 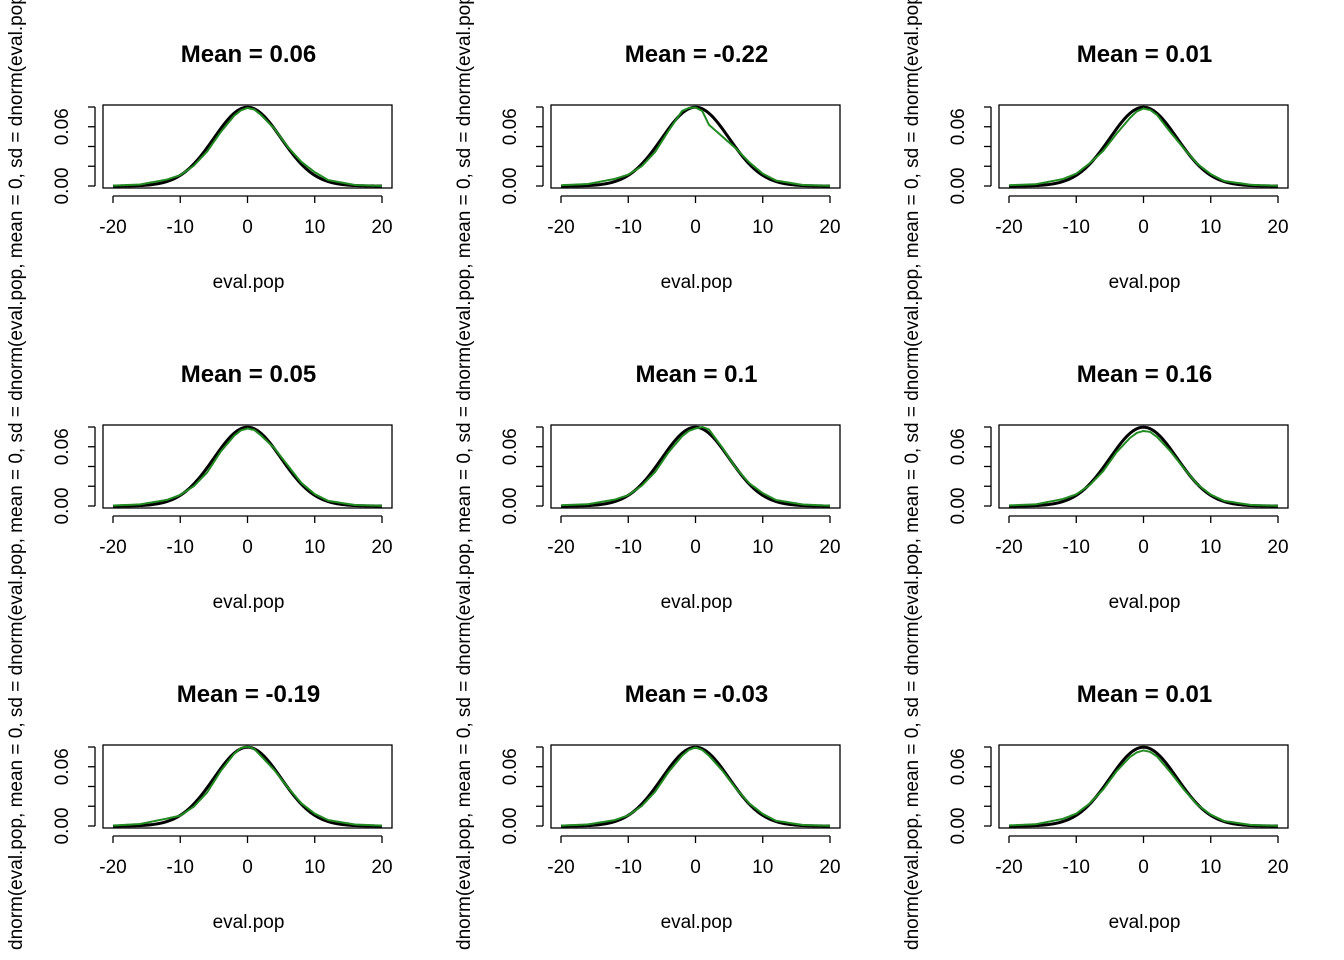 I want to click on panel-title: Mean = -0.22, so click(x=696, y=54).